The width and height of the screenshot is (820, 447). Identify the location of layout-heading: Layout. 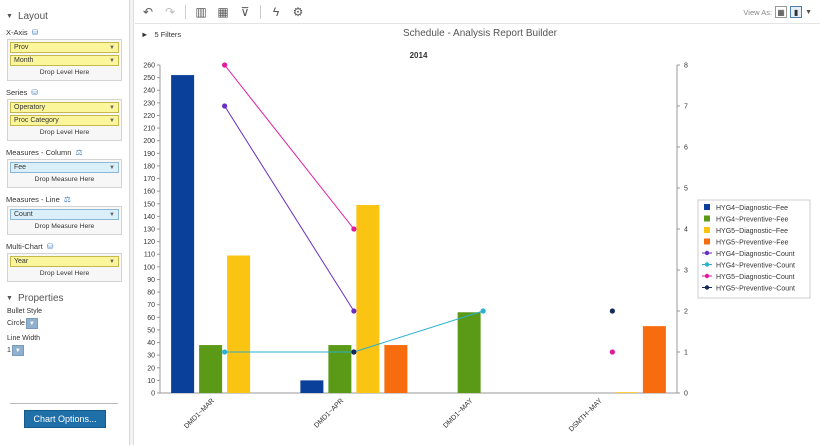
(32, 16).